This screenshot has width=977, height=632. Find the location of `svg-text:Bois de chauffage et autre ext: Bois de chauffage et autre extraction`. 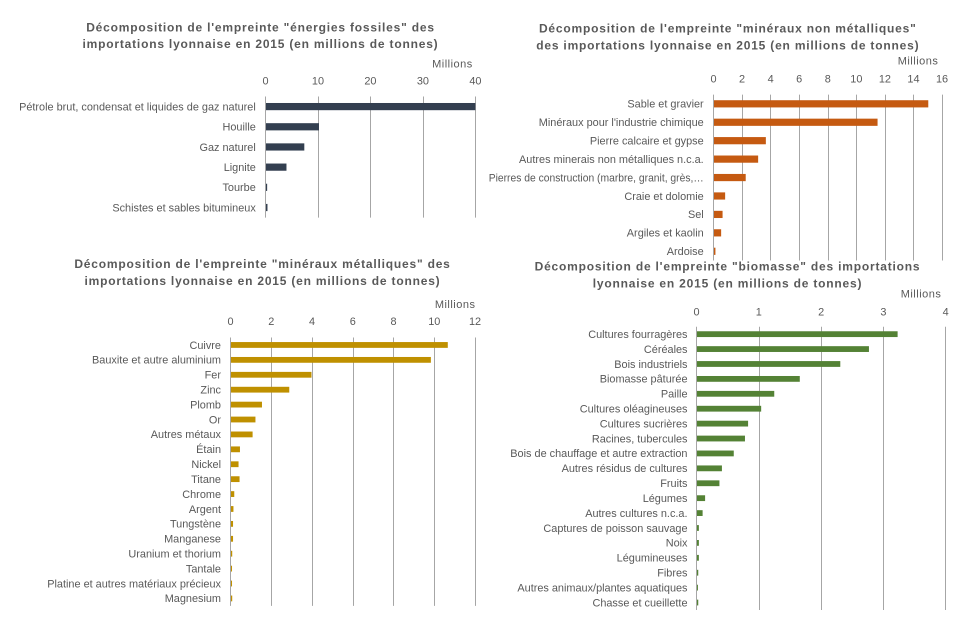

svg-text:Bois de chauffage et autre ext: Bois de chauffage et autre extraction is located at coordinates (598, 454).